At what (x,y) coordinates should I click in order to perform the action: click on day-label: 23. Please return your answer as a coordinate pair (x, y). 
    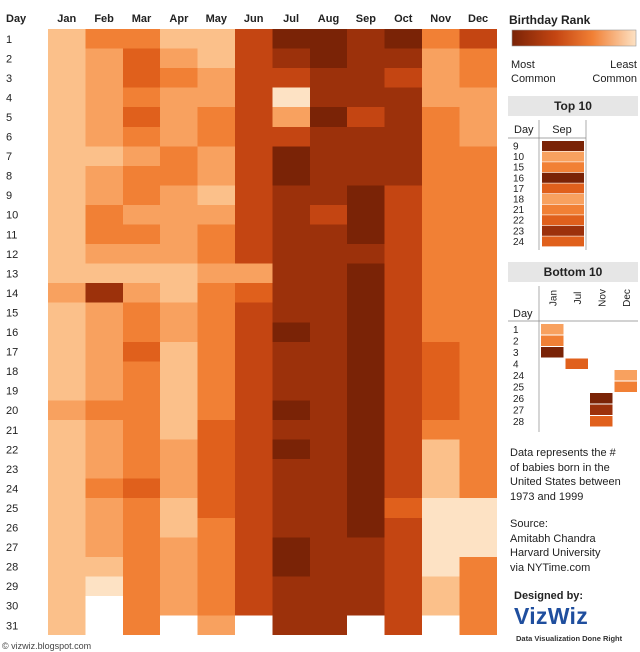
    Looking at the image, I should click on (12, 470).